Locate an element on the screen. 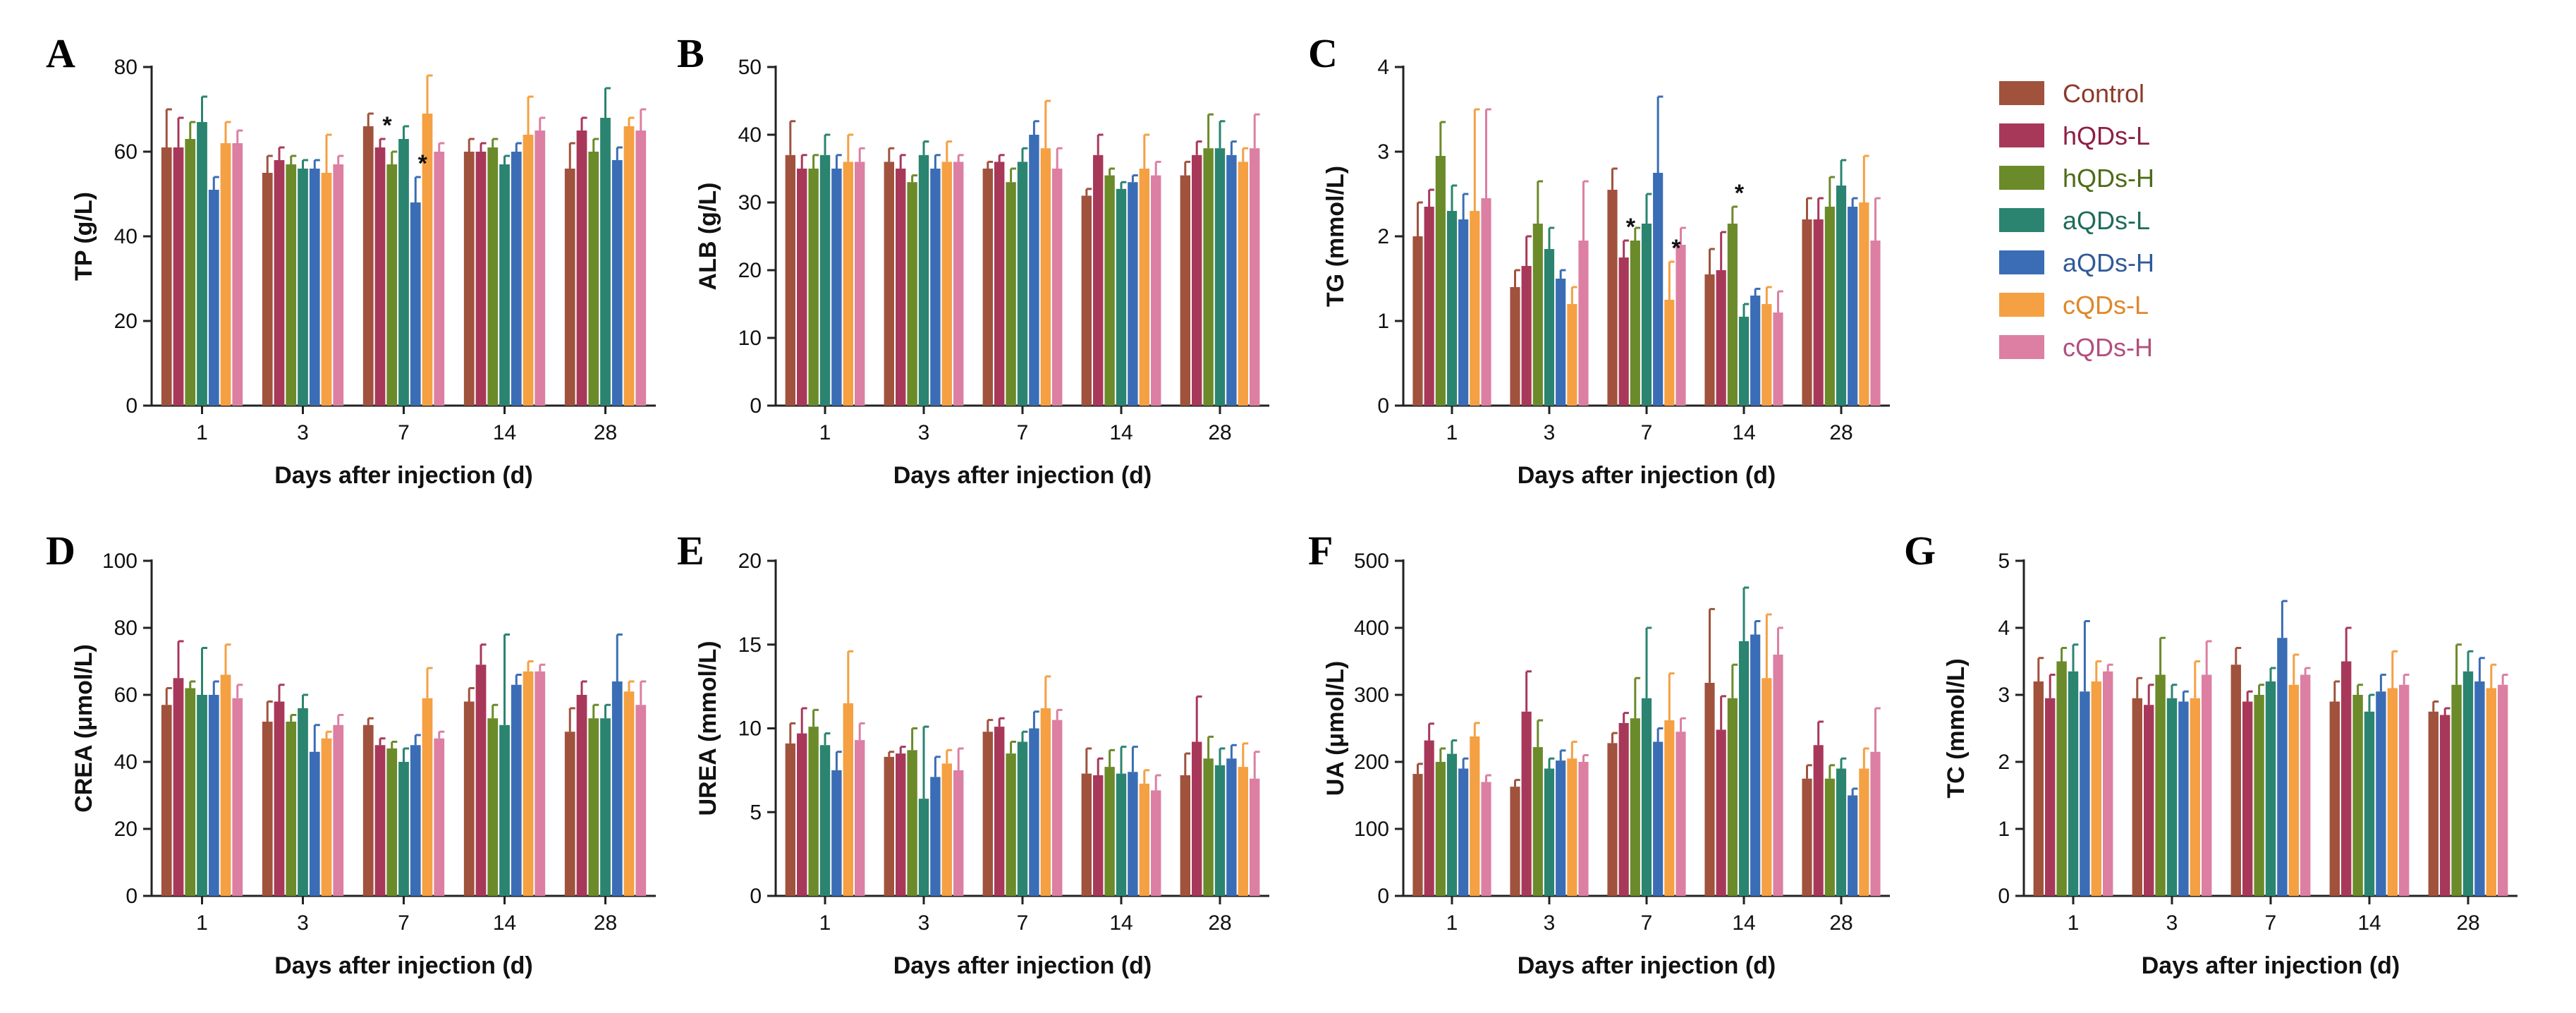  y-axis-title: UREA (mmol/L) is located at coordinates (708, 728).